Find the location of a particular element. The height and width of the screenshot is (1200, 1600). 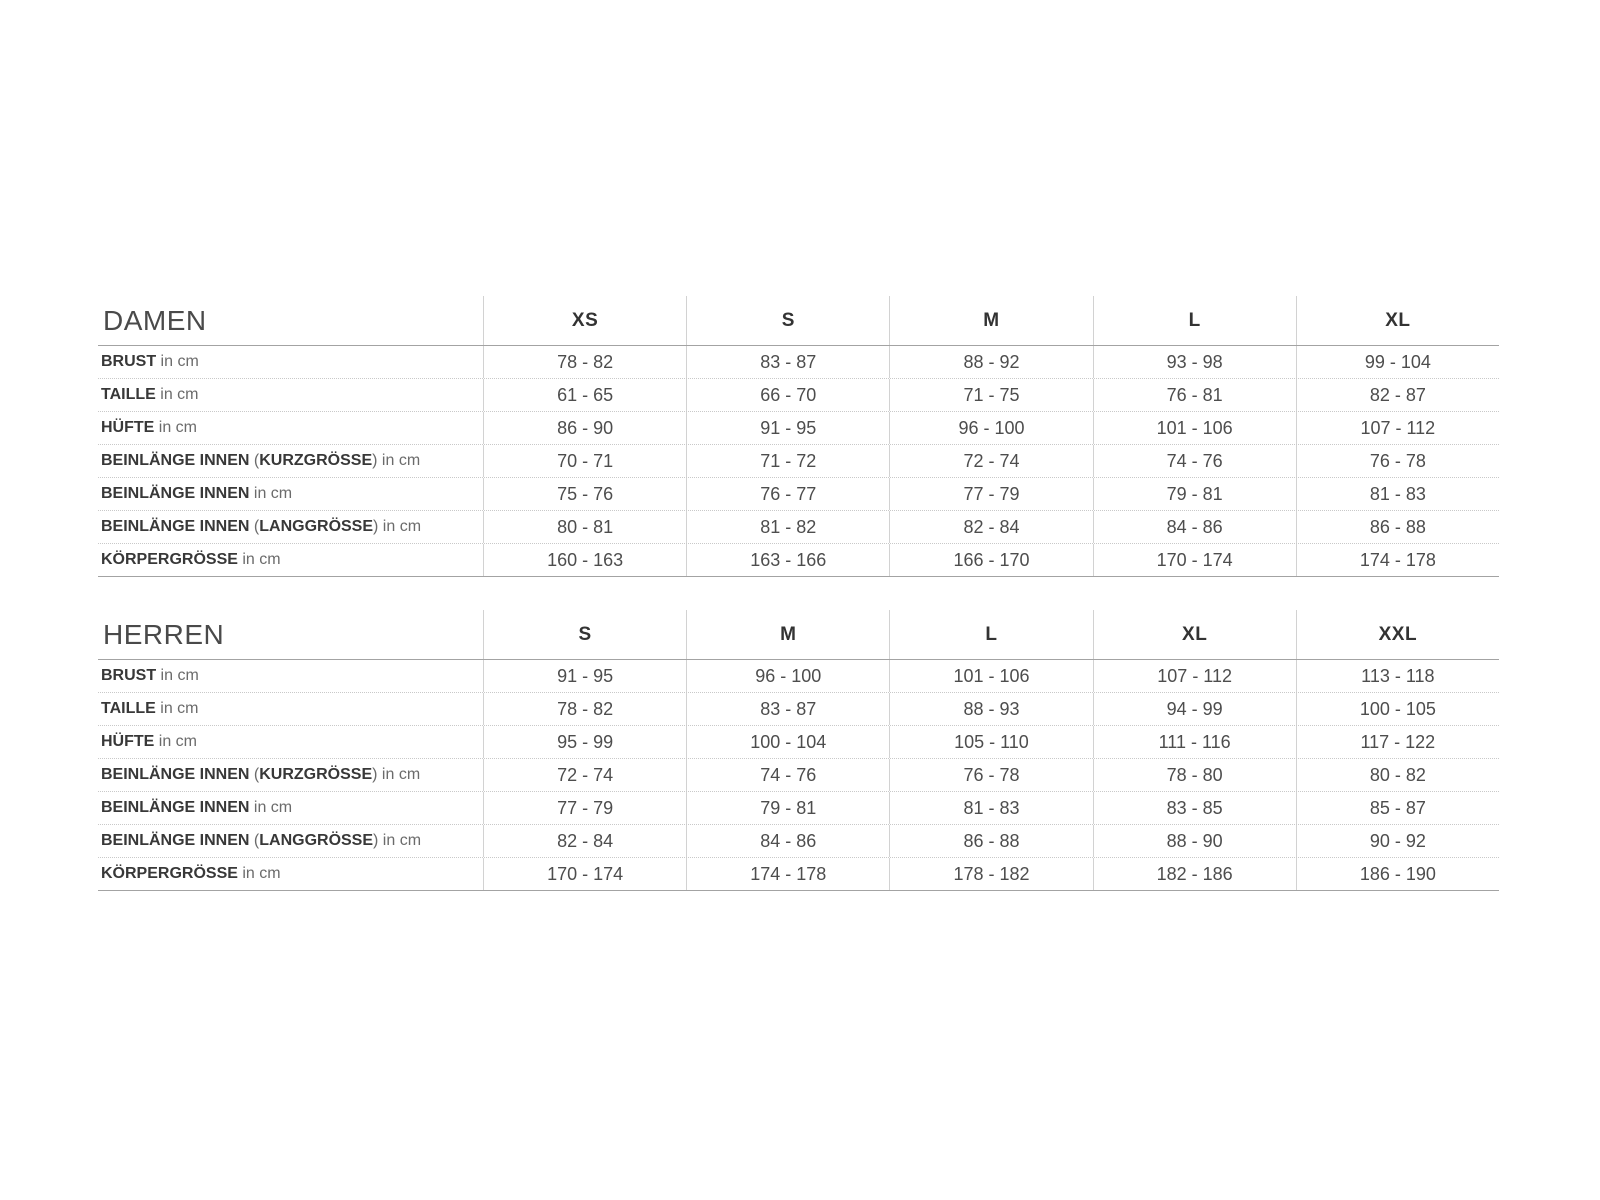

measurement-value: 113 - 118 is located at coordinates (1397, 676).